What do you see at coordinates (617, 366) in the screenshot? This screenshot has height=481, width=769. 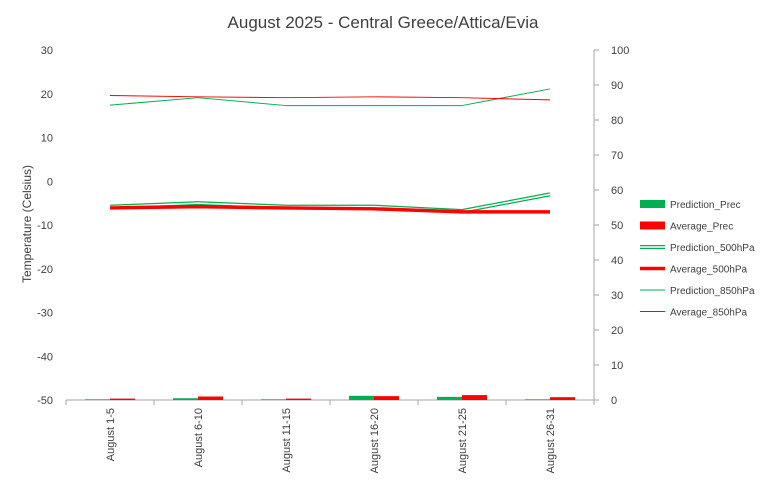 I see `y2-tick-label: 10` at bounding box center [617, 366].